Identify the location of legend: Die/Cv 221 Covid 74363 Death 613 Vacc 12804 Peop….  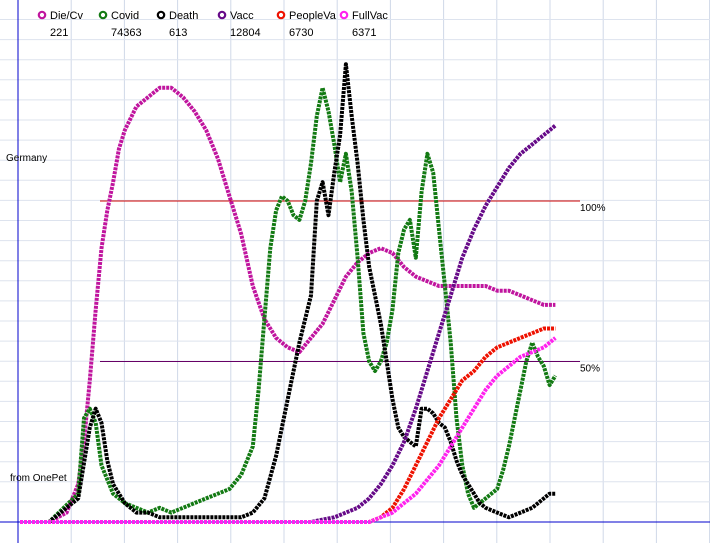
(212, 24).